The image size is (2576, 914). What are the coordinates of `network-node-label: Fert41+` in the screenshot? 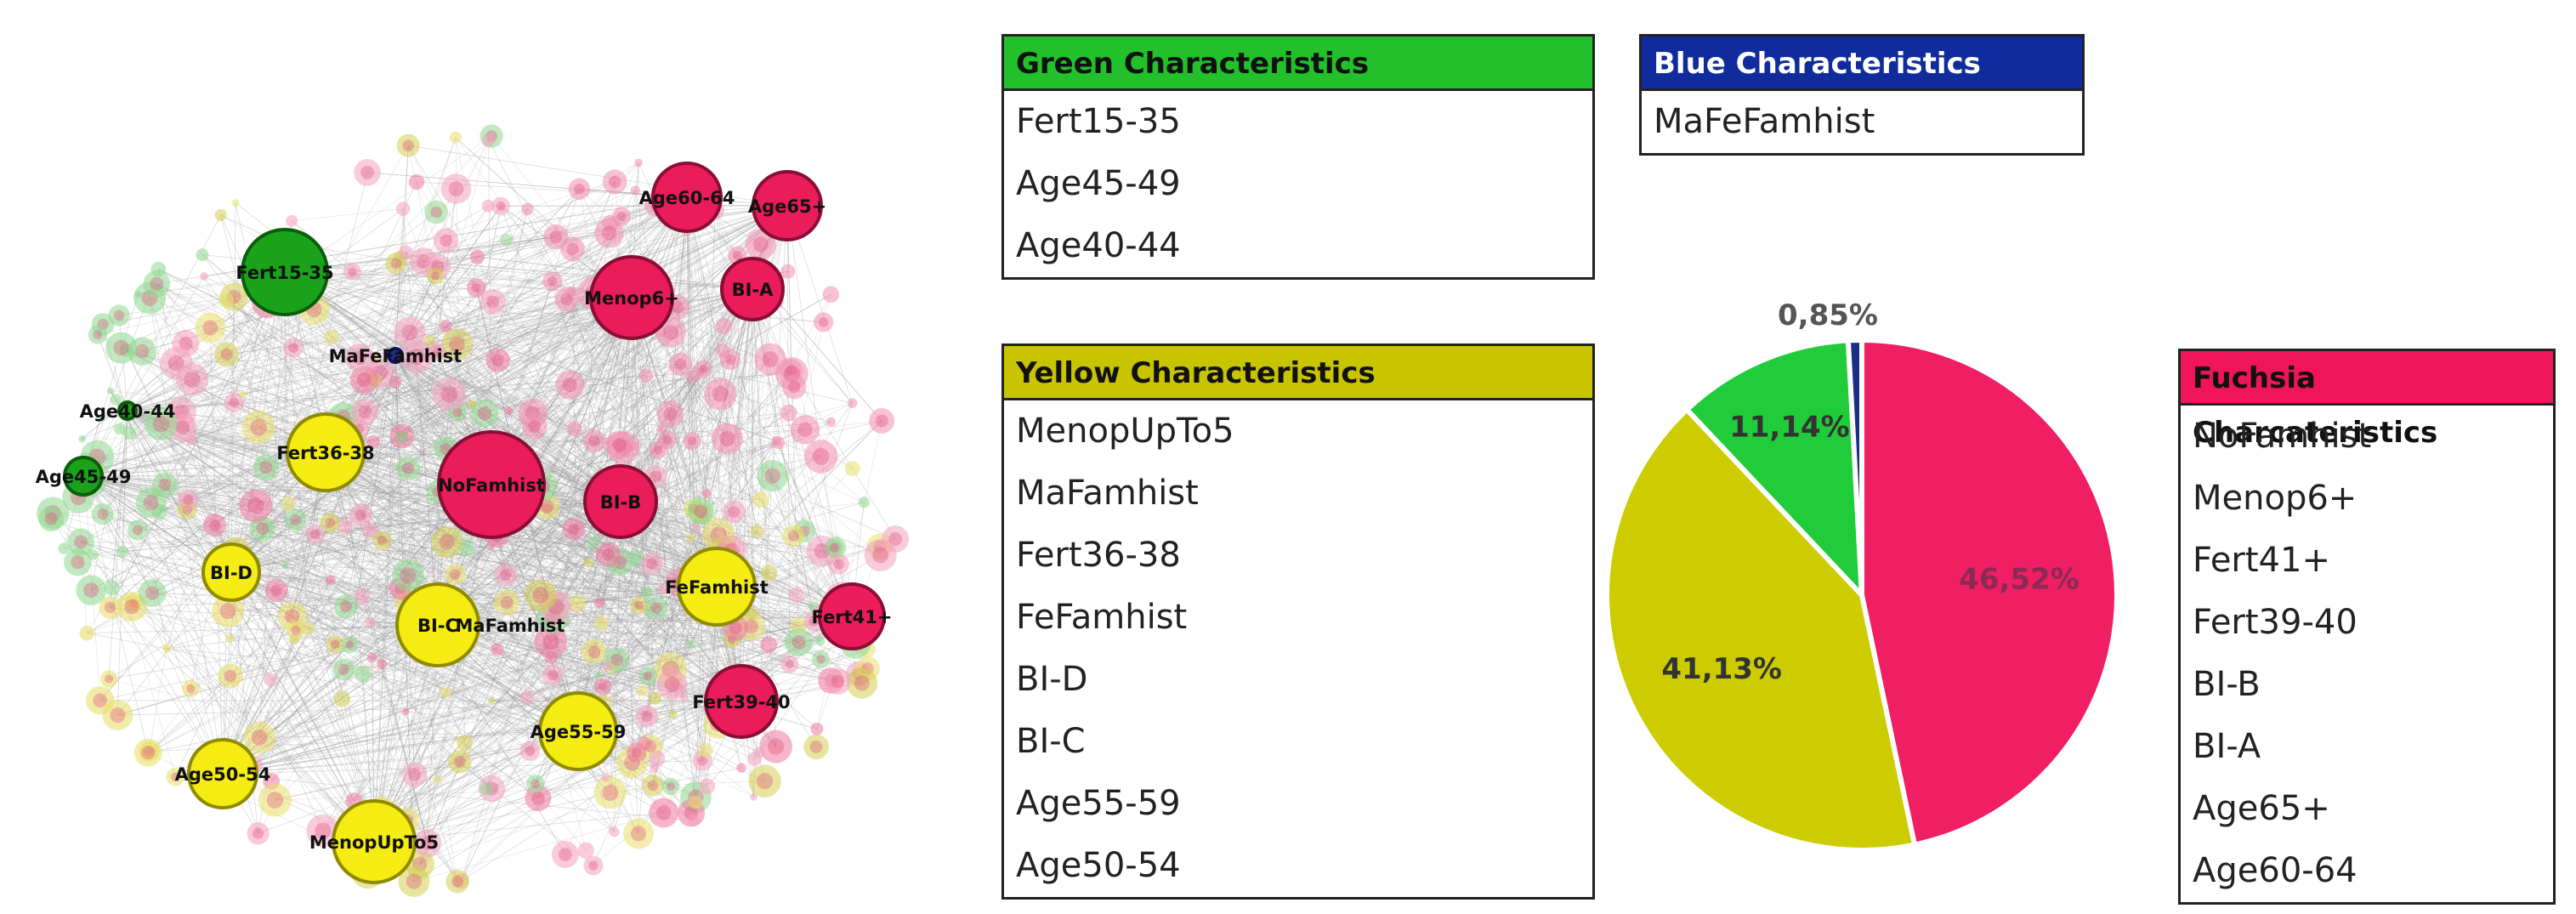 It's located at (853, 617).